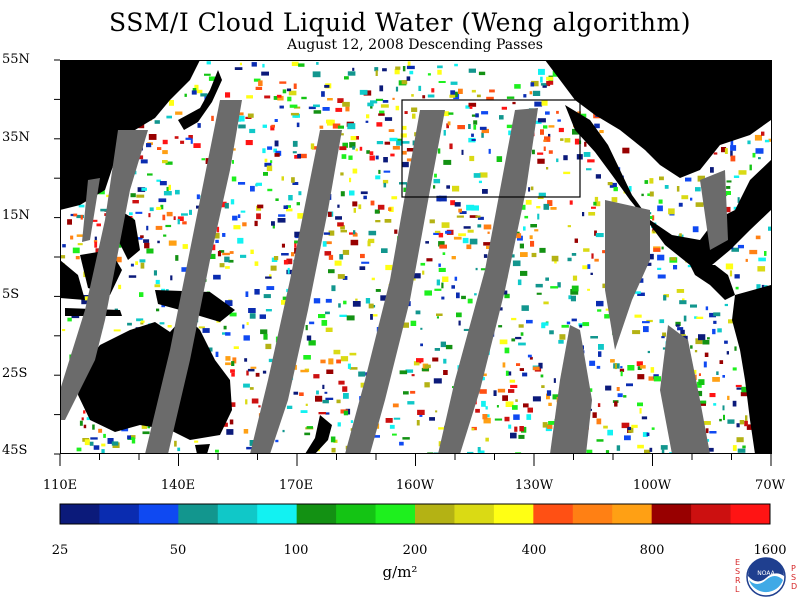 The image size is (800, 600). What do you see at coordinates (200, 100) in the screenshot?
I see `land-japan` at bounding box center [200, 100].